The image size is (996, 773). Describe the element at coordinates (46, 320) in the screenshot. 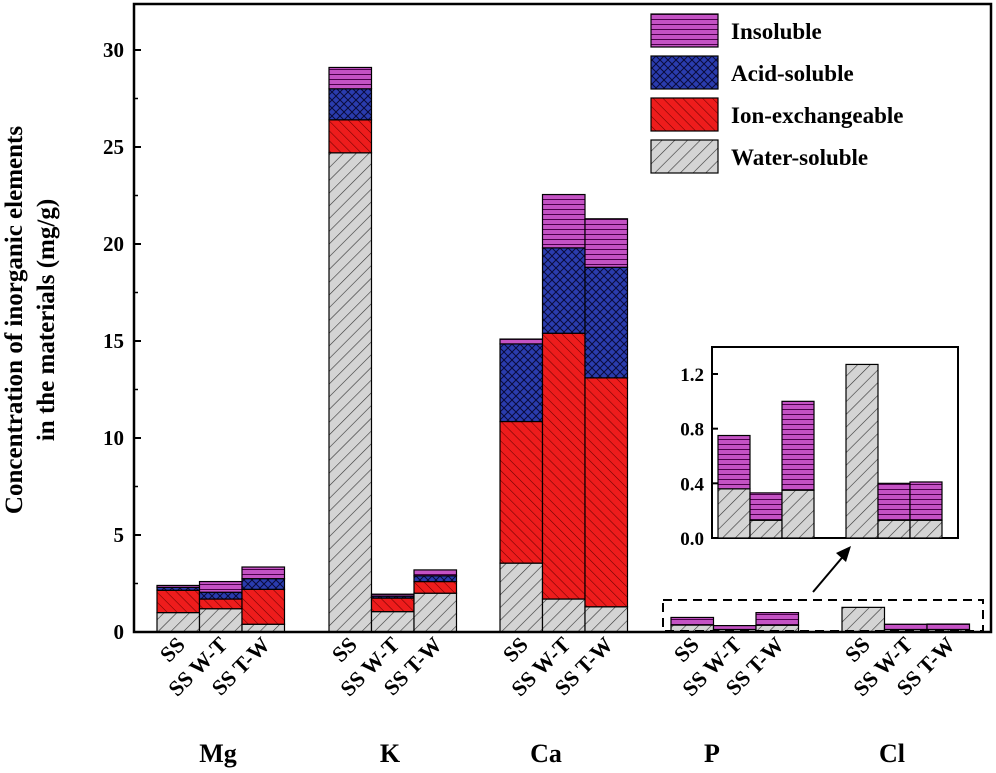

I see `y-axis-title-line2: in the materials (mg/g)` at that location.